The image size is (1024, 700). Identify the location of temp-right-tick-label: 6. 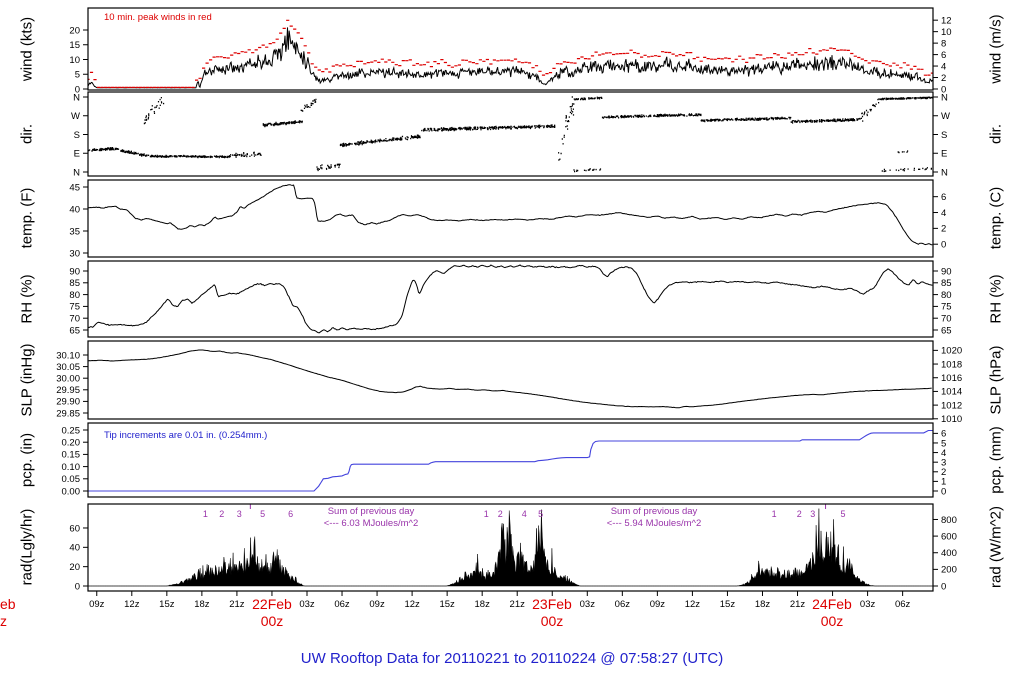
(943, 197).